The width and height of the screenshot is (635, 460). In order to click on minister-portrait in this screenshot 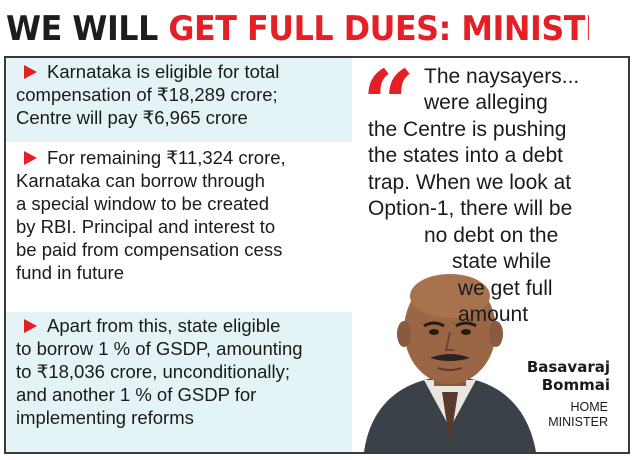, I will do `click(450, 363)`.